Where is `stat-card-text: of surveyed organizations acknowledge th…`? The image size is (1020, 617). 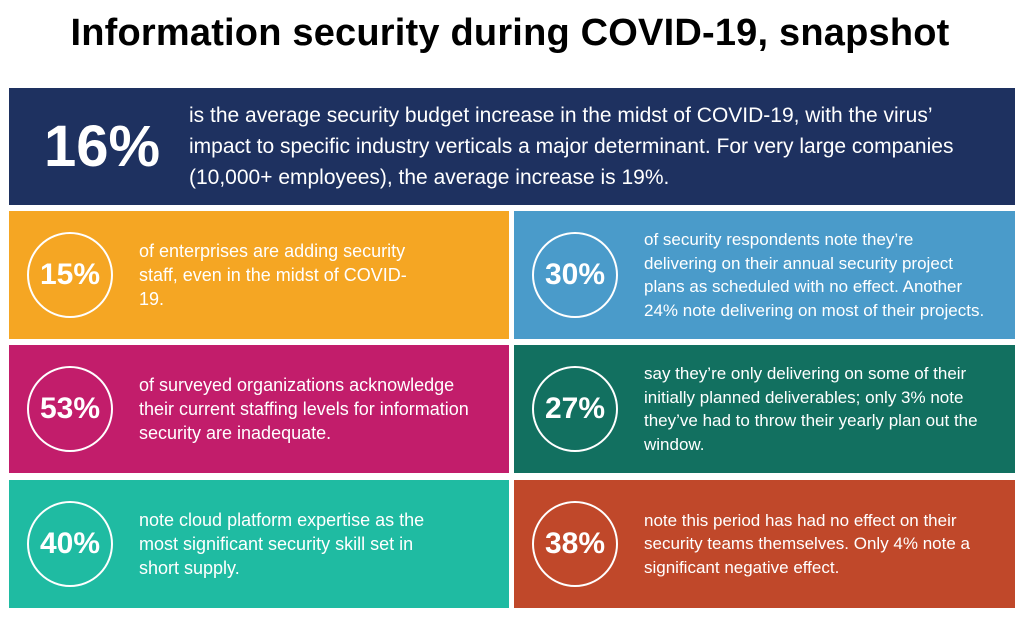 stat-card-text: of surveyed organizations acknowledge th… is located at coordinates (304, 409).